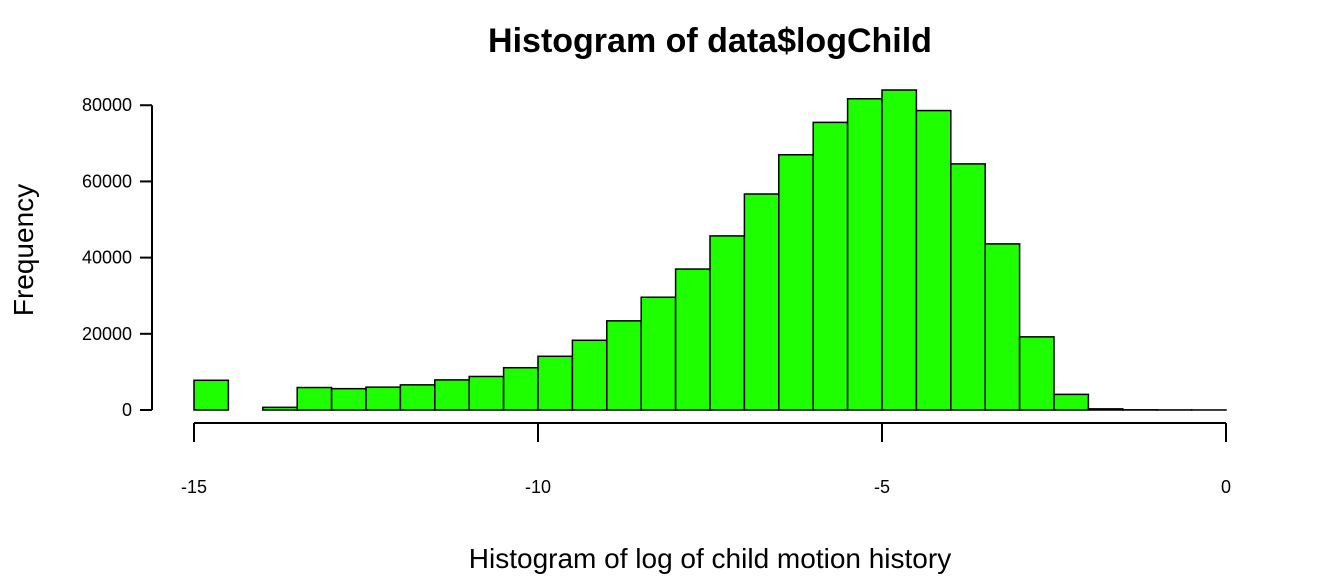 The image size is (1344, 576). I want to click on x-tick-label: -5, so click(882, 487).